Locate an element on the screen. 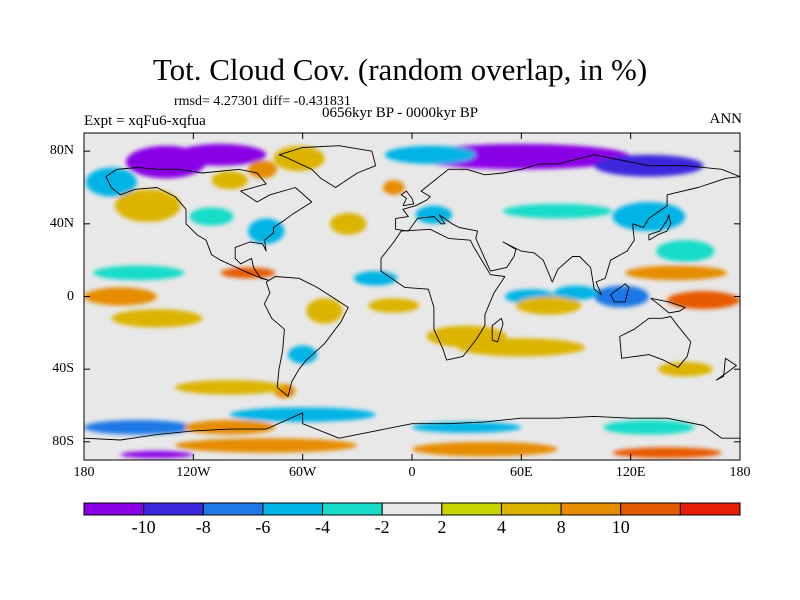  coastline-south-america is located at coordinates (306, 336).